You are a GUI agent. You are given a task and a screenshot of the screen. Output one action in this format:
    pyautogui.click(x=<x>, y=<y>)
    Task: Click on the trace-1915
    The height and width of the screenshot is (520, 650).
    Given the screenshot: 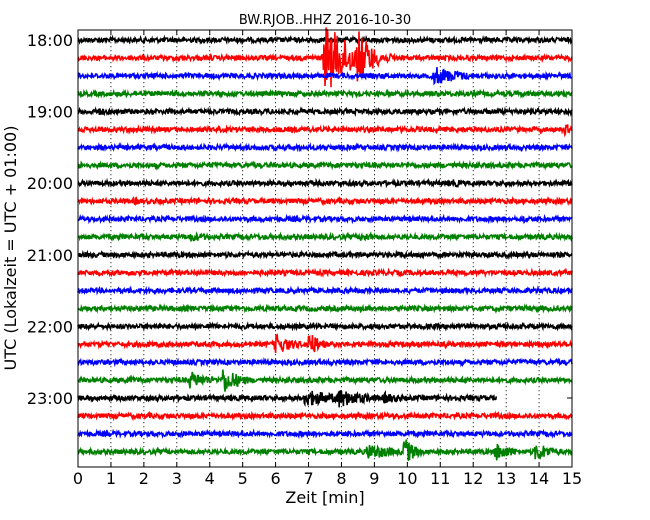 What is the action you would take?
    pyautogui.click(x=325, y=131)
    